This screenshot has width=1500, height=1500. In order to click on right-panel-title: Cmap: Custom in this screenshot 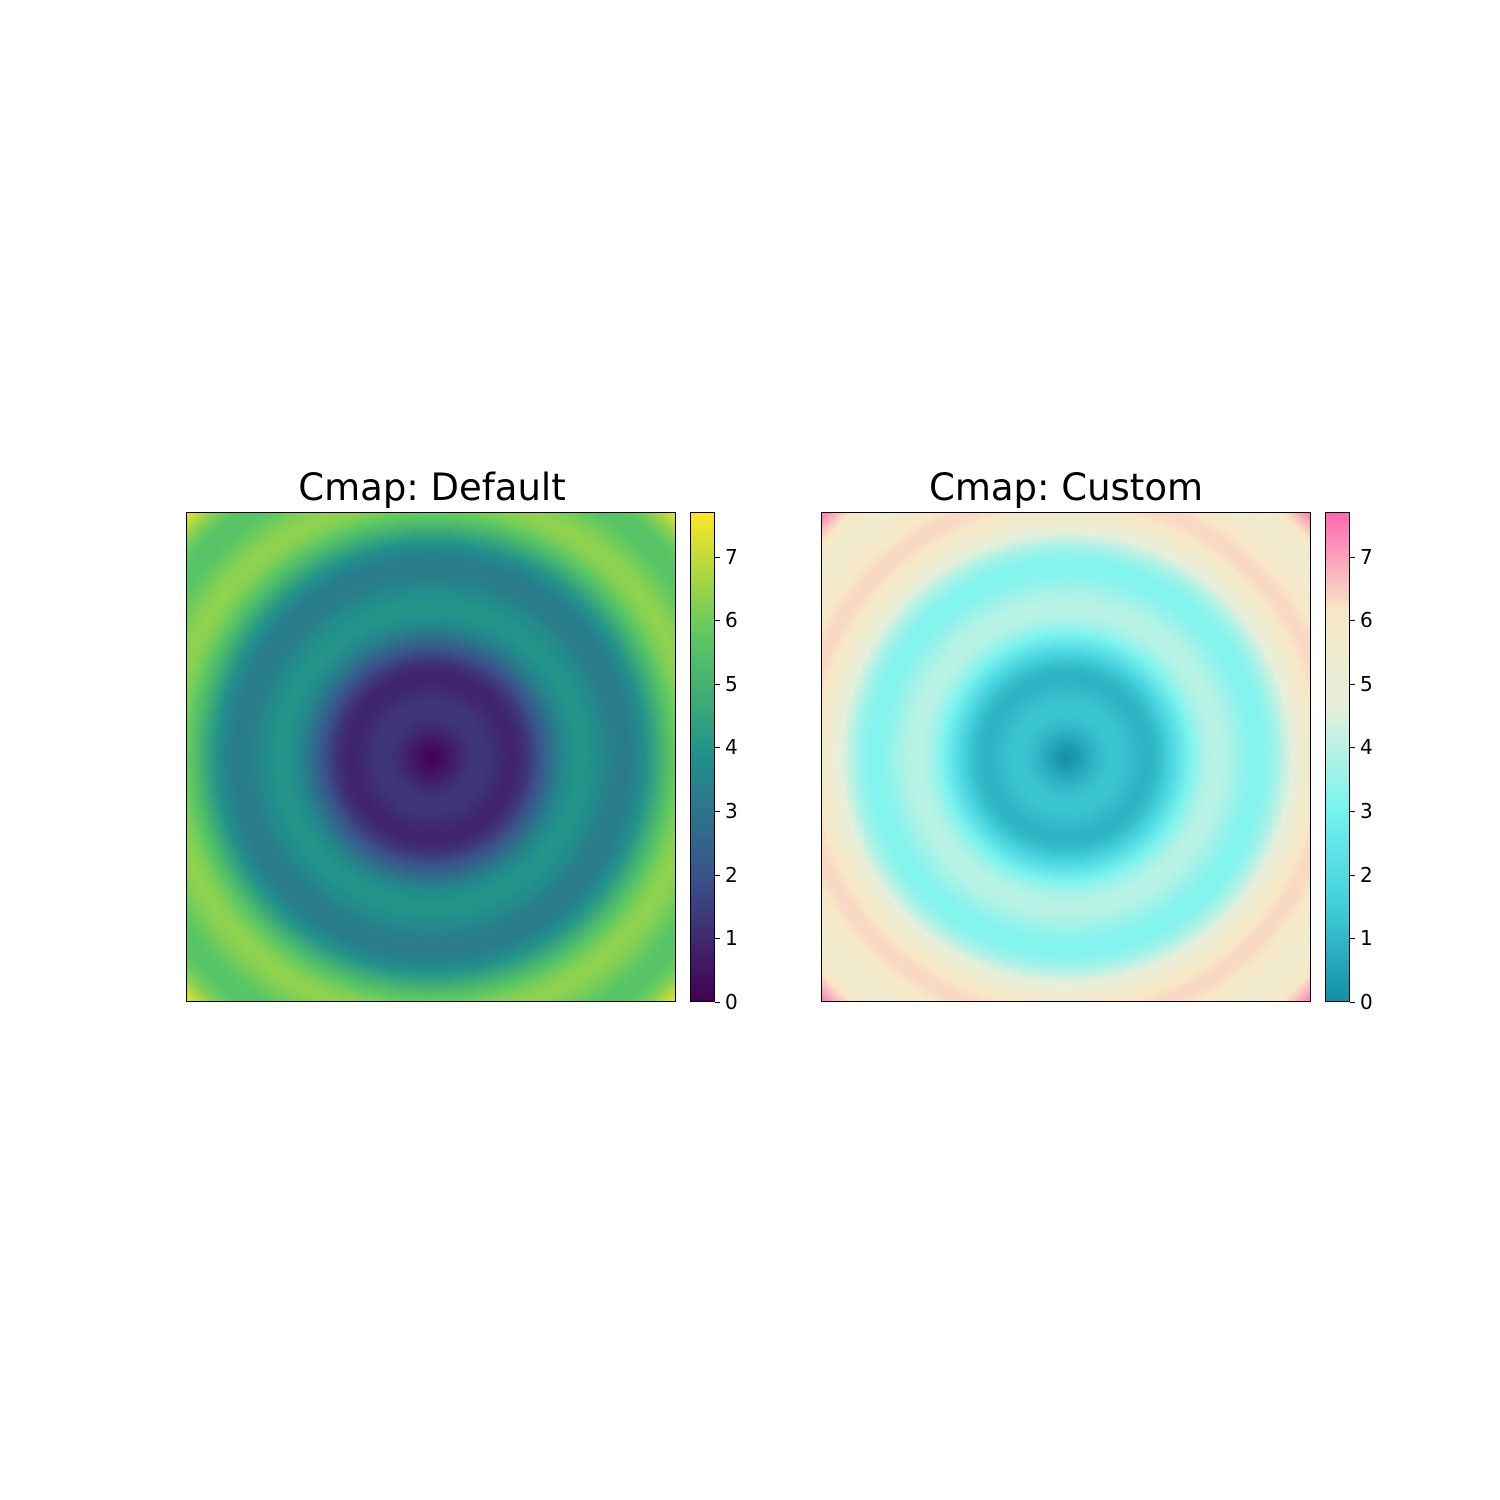, I will do `click(1065, 487)`.